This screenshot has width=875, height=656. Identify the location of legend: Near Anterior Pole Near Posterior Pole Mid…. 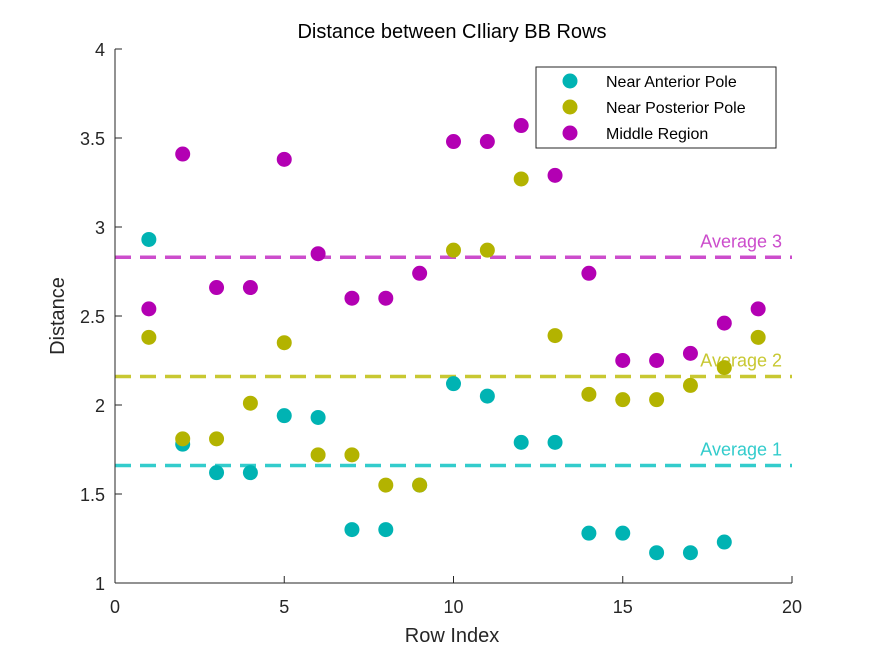
(656, 107).